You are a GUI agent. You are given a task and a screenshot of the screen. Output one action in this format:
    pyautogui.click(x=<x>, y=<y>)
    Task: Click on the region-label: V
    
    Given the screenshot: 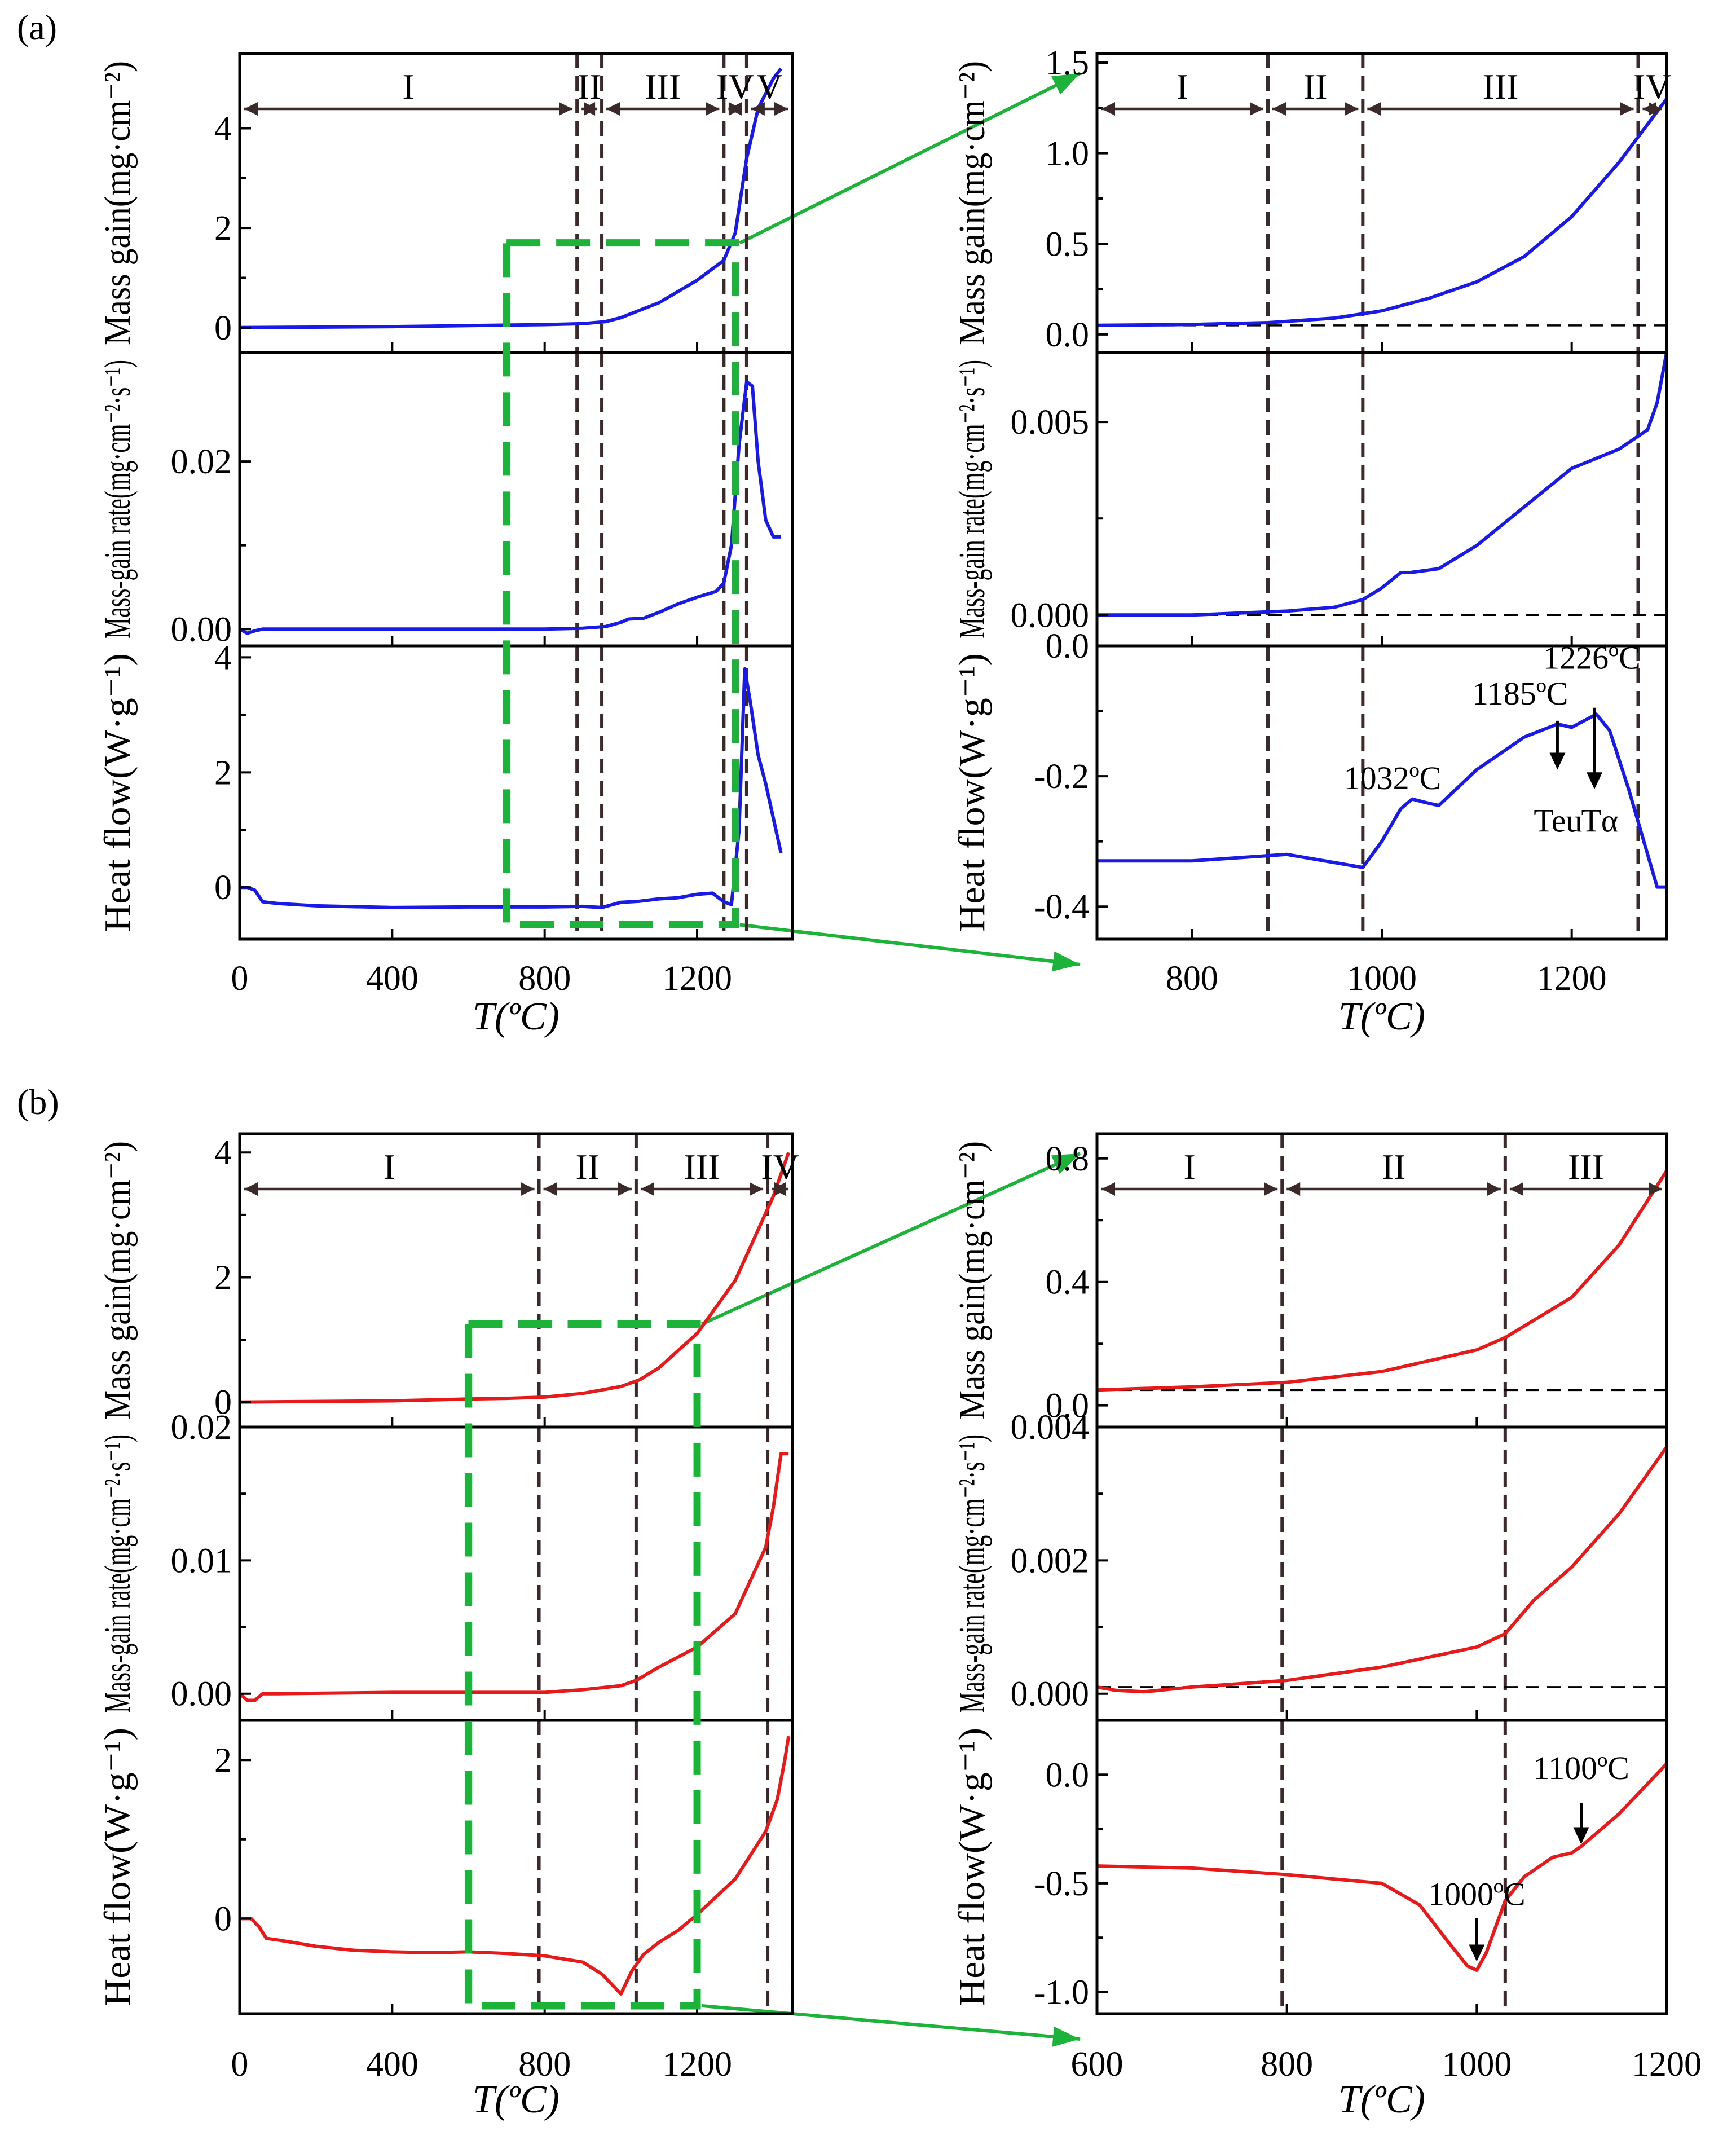 What is the action you would take?
    pyautogui.click(x=769, y=87)
    